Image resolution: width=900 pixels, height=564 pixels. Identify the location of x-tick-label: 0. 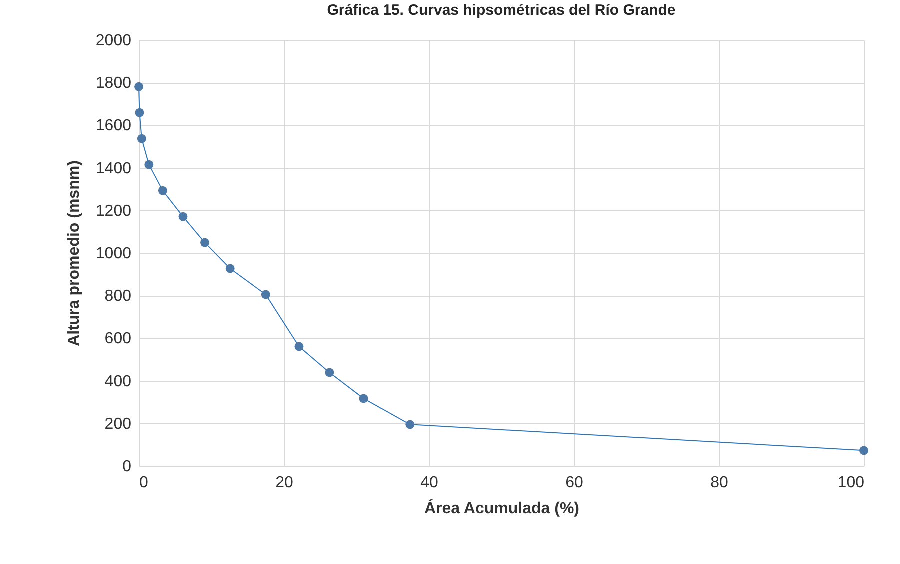
(144, 483).